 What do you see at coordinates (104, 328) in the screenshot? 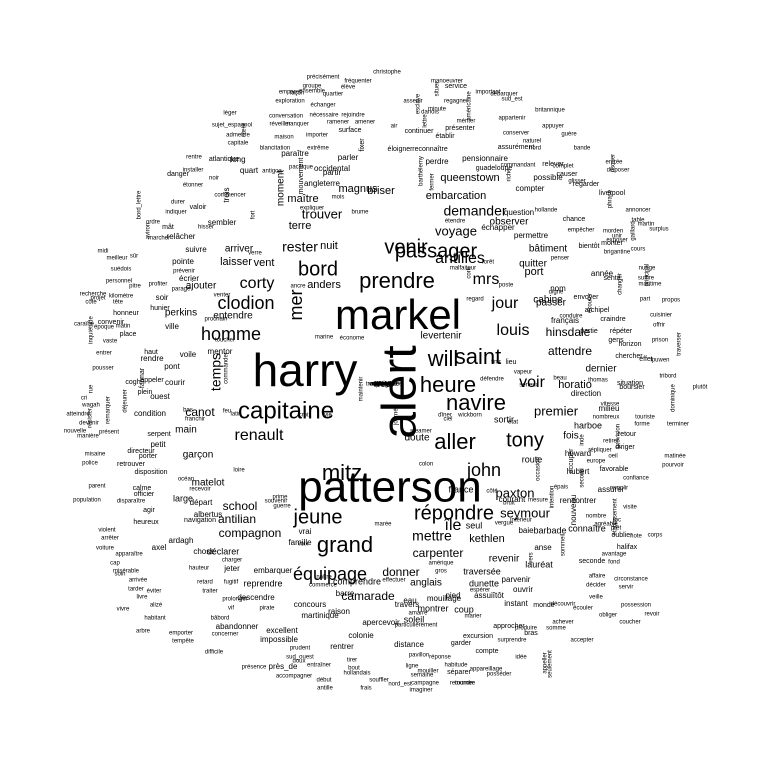
I see `word-334: époque` at bounding box center [104, 328].